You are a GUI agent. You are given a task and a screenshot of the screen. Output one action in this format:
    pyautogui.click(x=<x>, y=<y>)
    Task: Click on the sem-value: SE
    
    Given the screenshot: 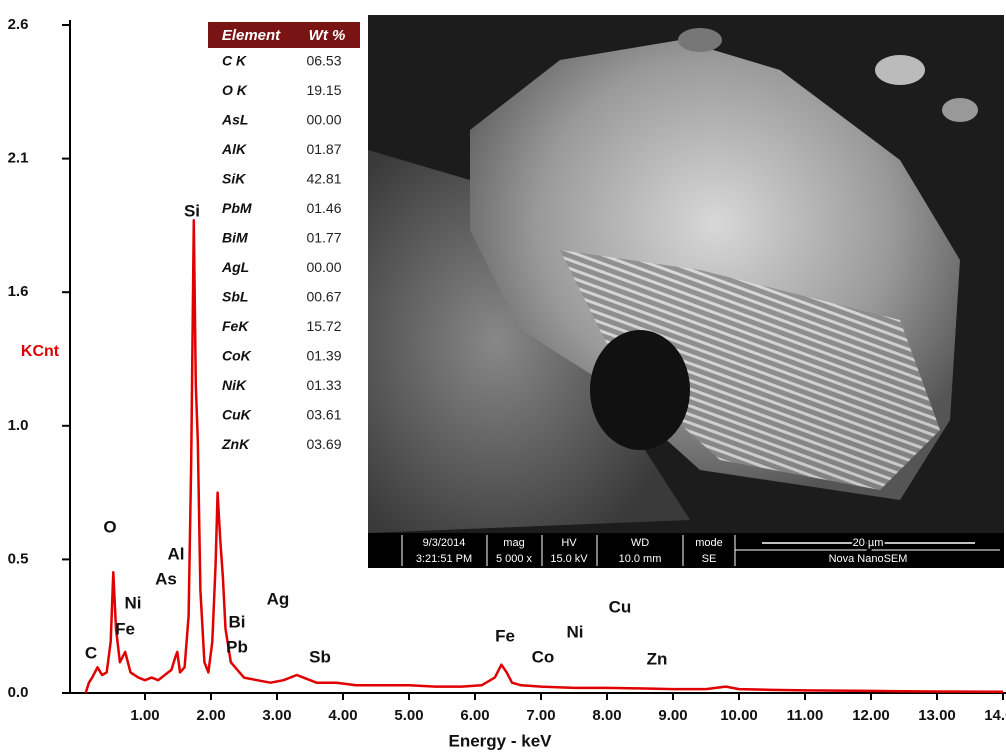 What is the action you would take?
    pyautogui.click(x=709, y=559)
    